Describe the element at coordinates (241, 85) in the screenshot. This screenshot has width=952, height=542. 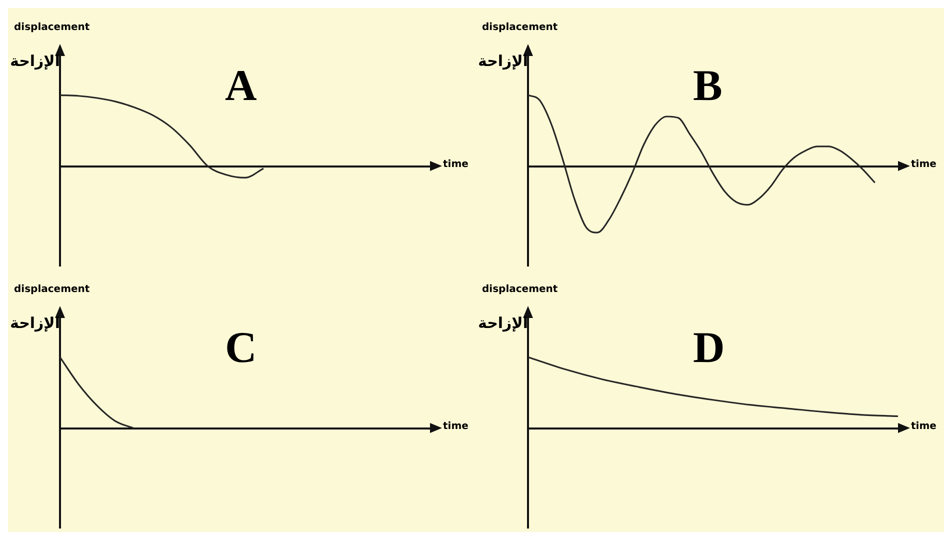
I see `chart-title: A` at that location.